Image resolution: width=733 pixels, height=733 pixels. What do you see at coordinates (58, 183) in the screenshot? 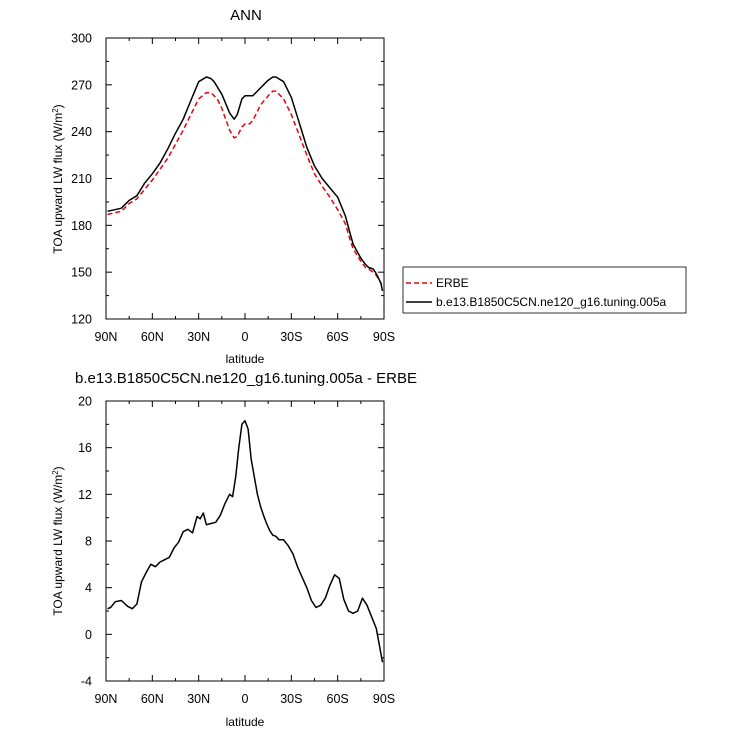
I see `top-yaxis-label-main: TOA upward LW flux (W/m` at bounding box center [58, 183].